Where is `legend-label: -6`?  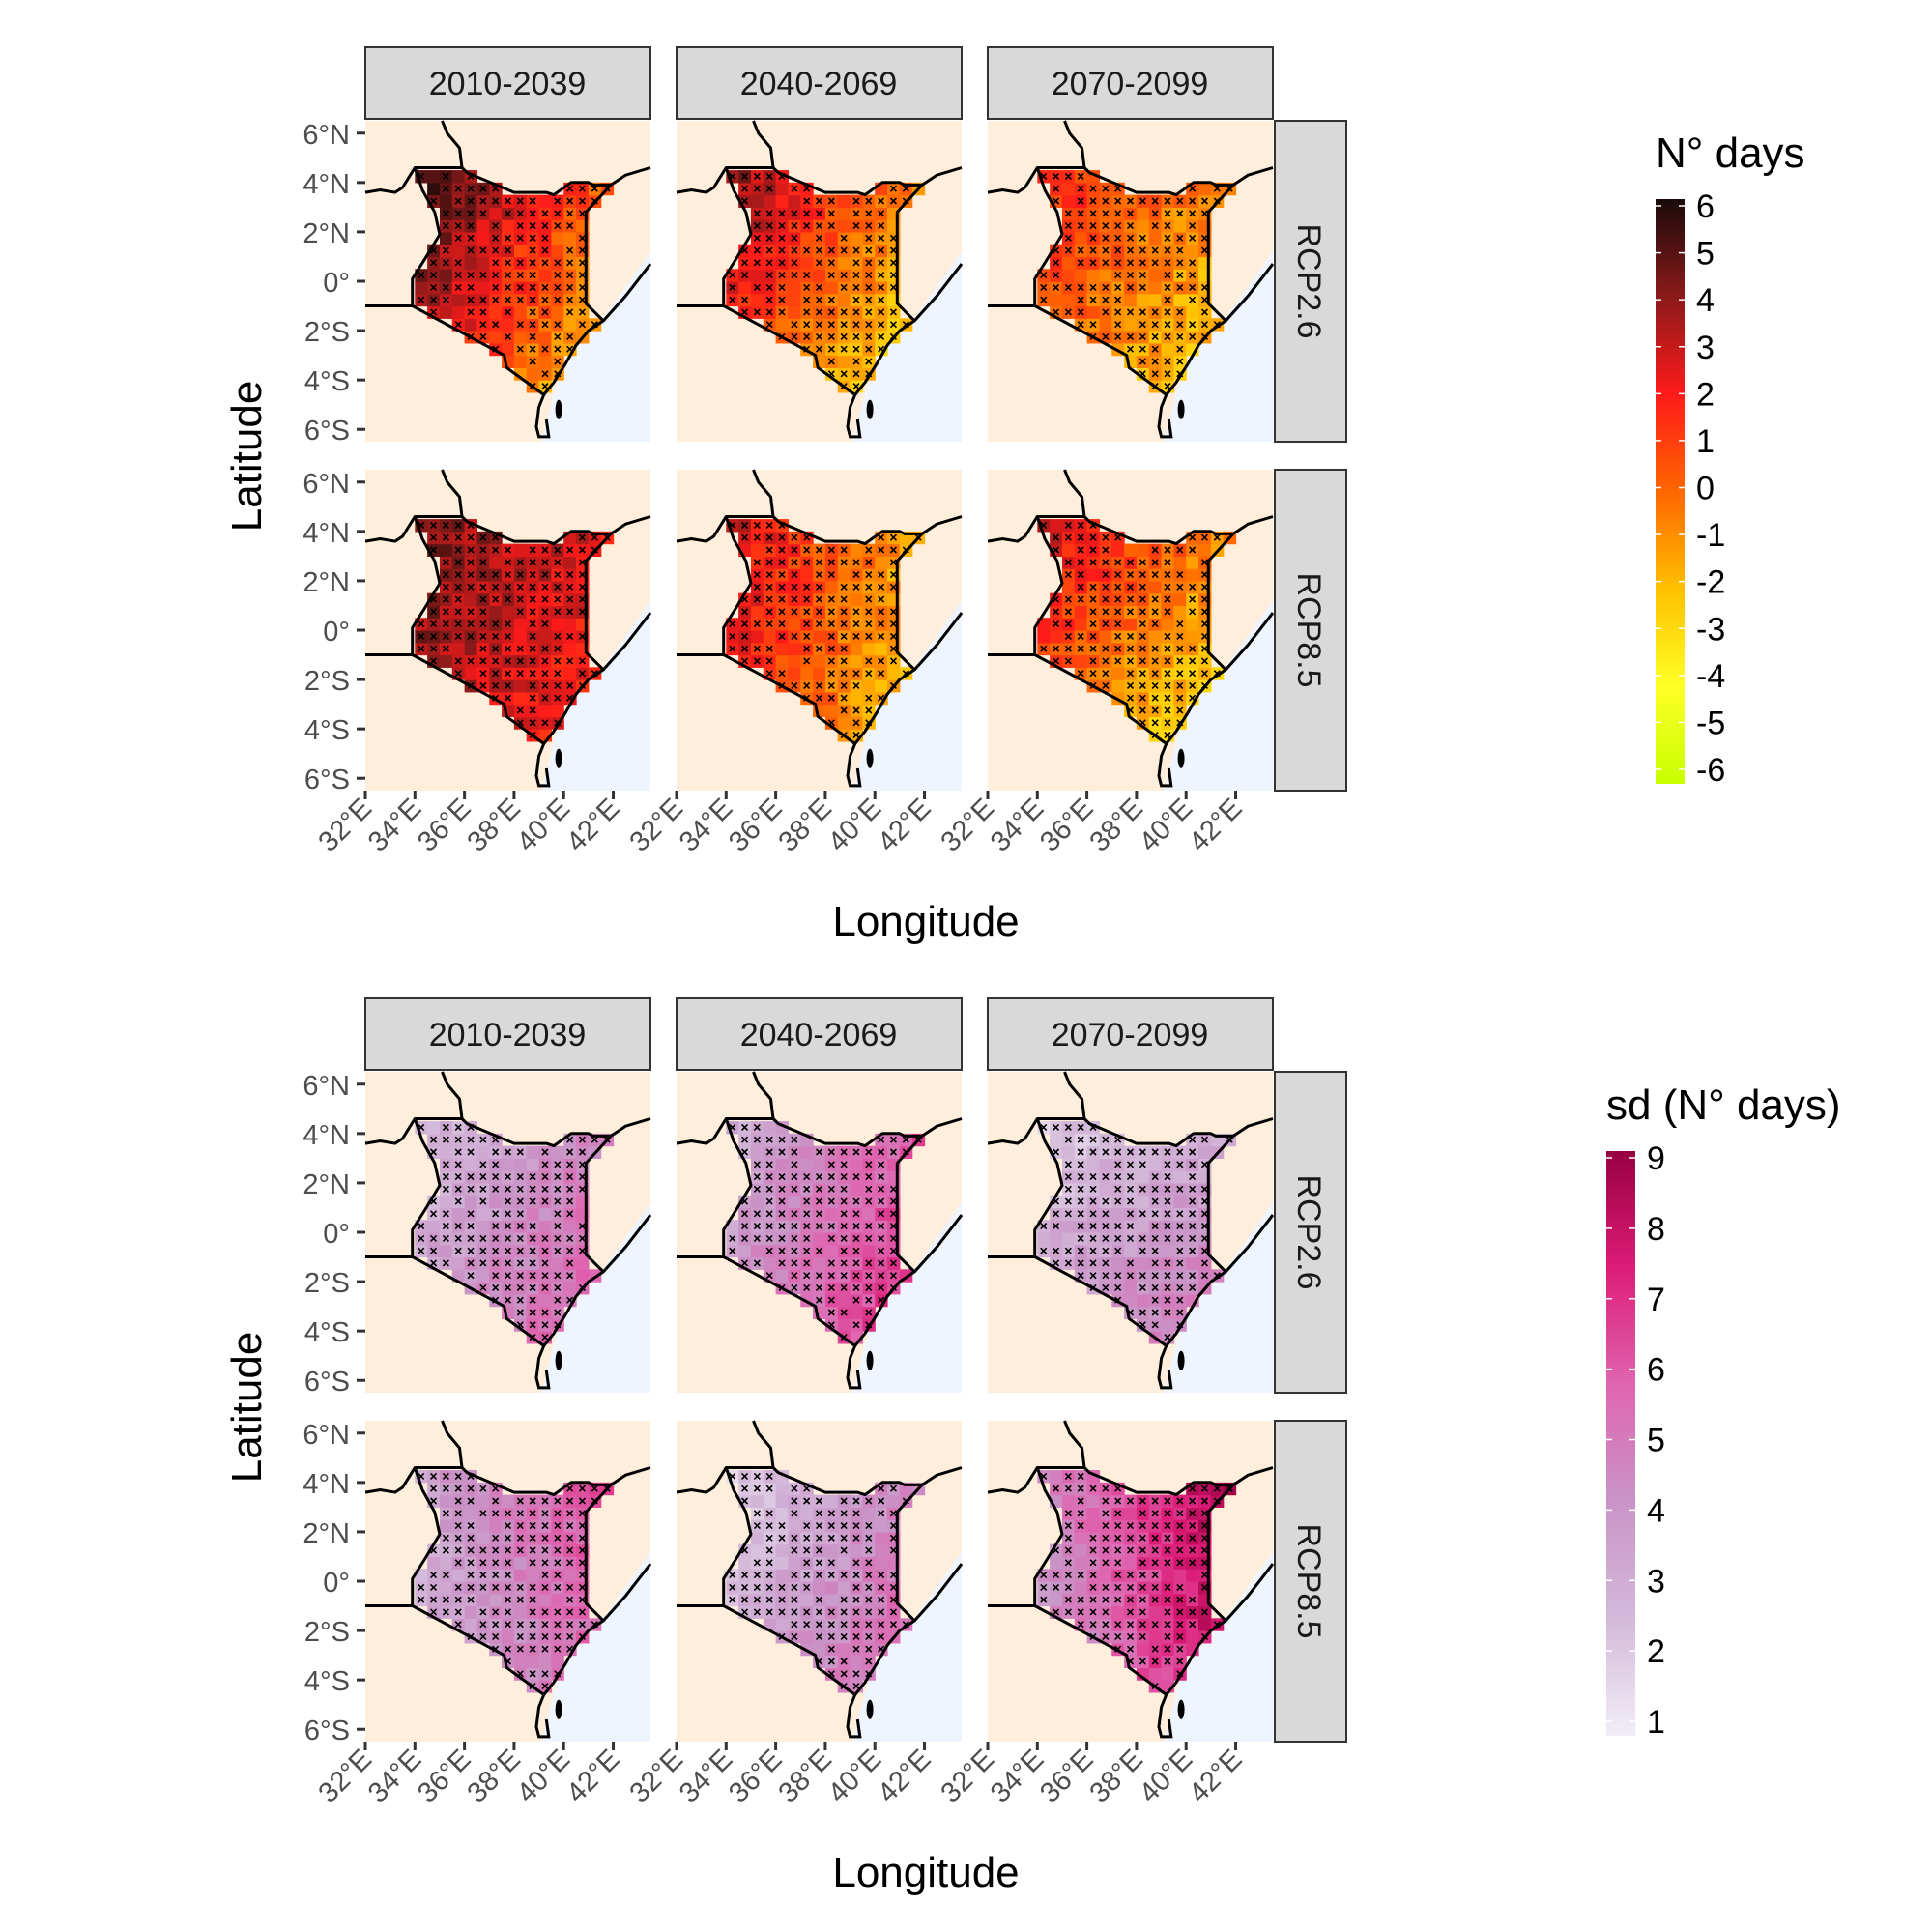 legend-label: -6 is located at coordinates (1711, 770).